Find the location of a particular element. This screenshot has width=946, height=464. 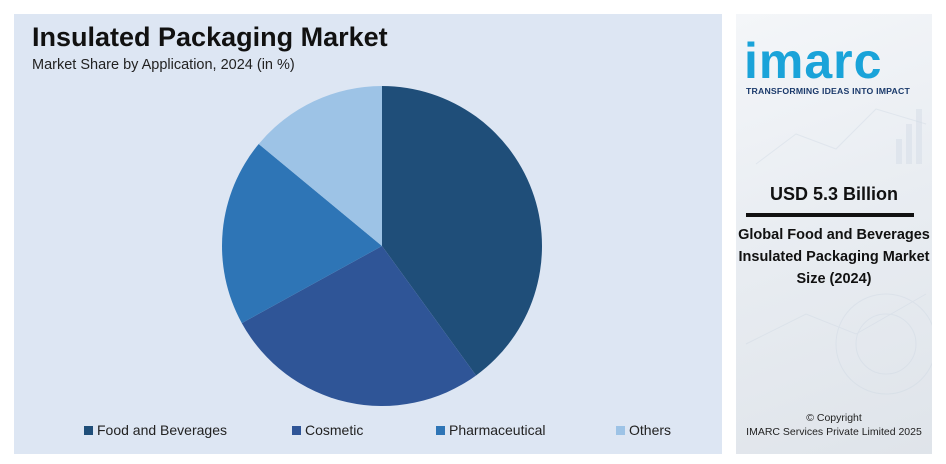

chart-subtitle: Market Share by Application, 2024 (in %) is located at coordinates (163, 65).